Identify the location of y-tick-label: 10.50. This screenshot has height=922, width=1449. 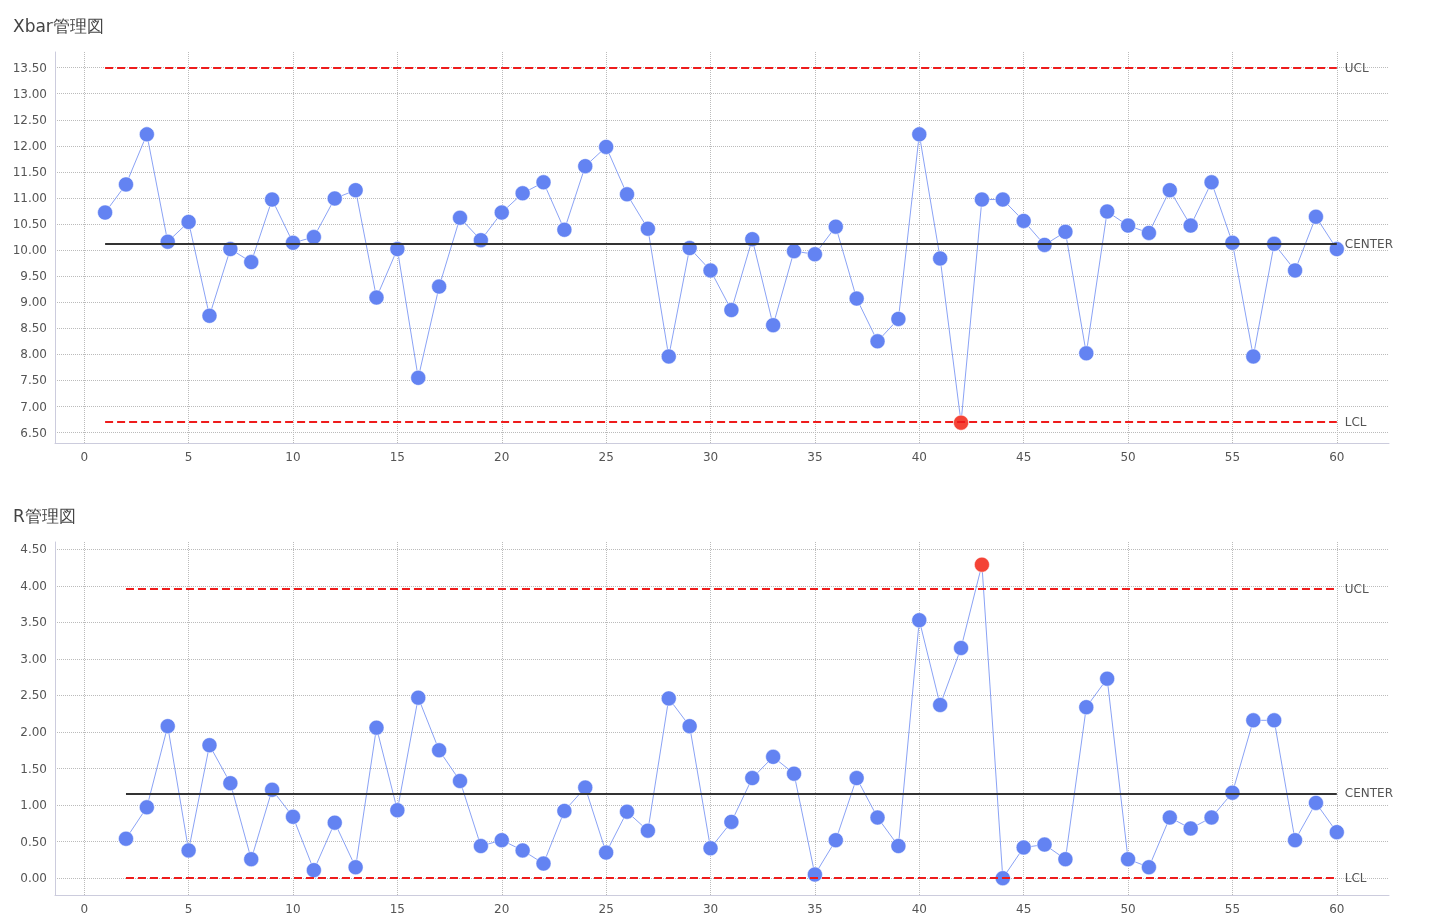
(29, 224).